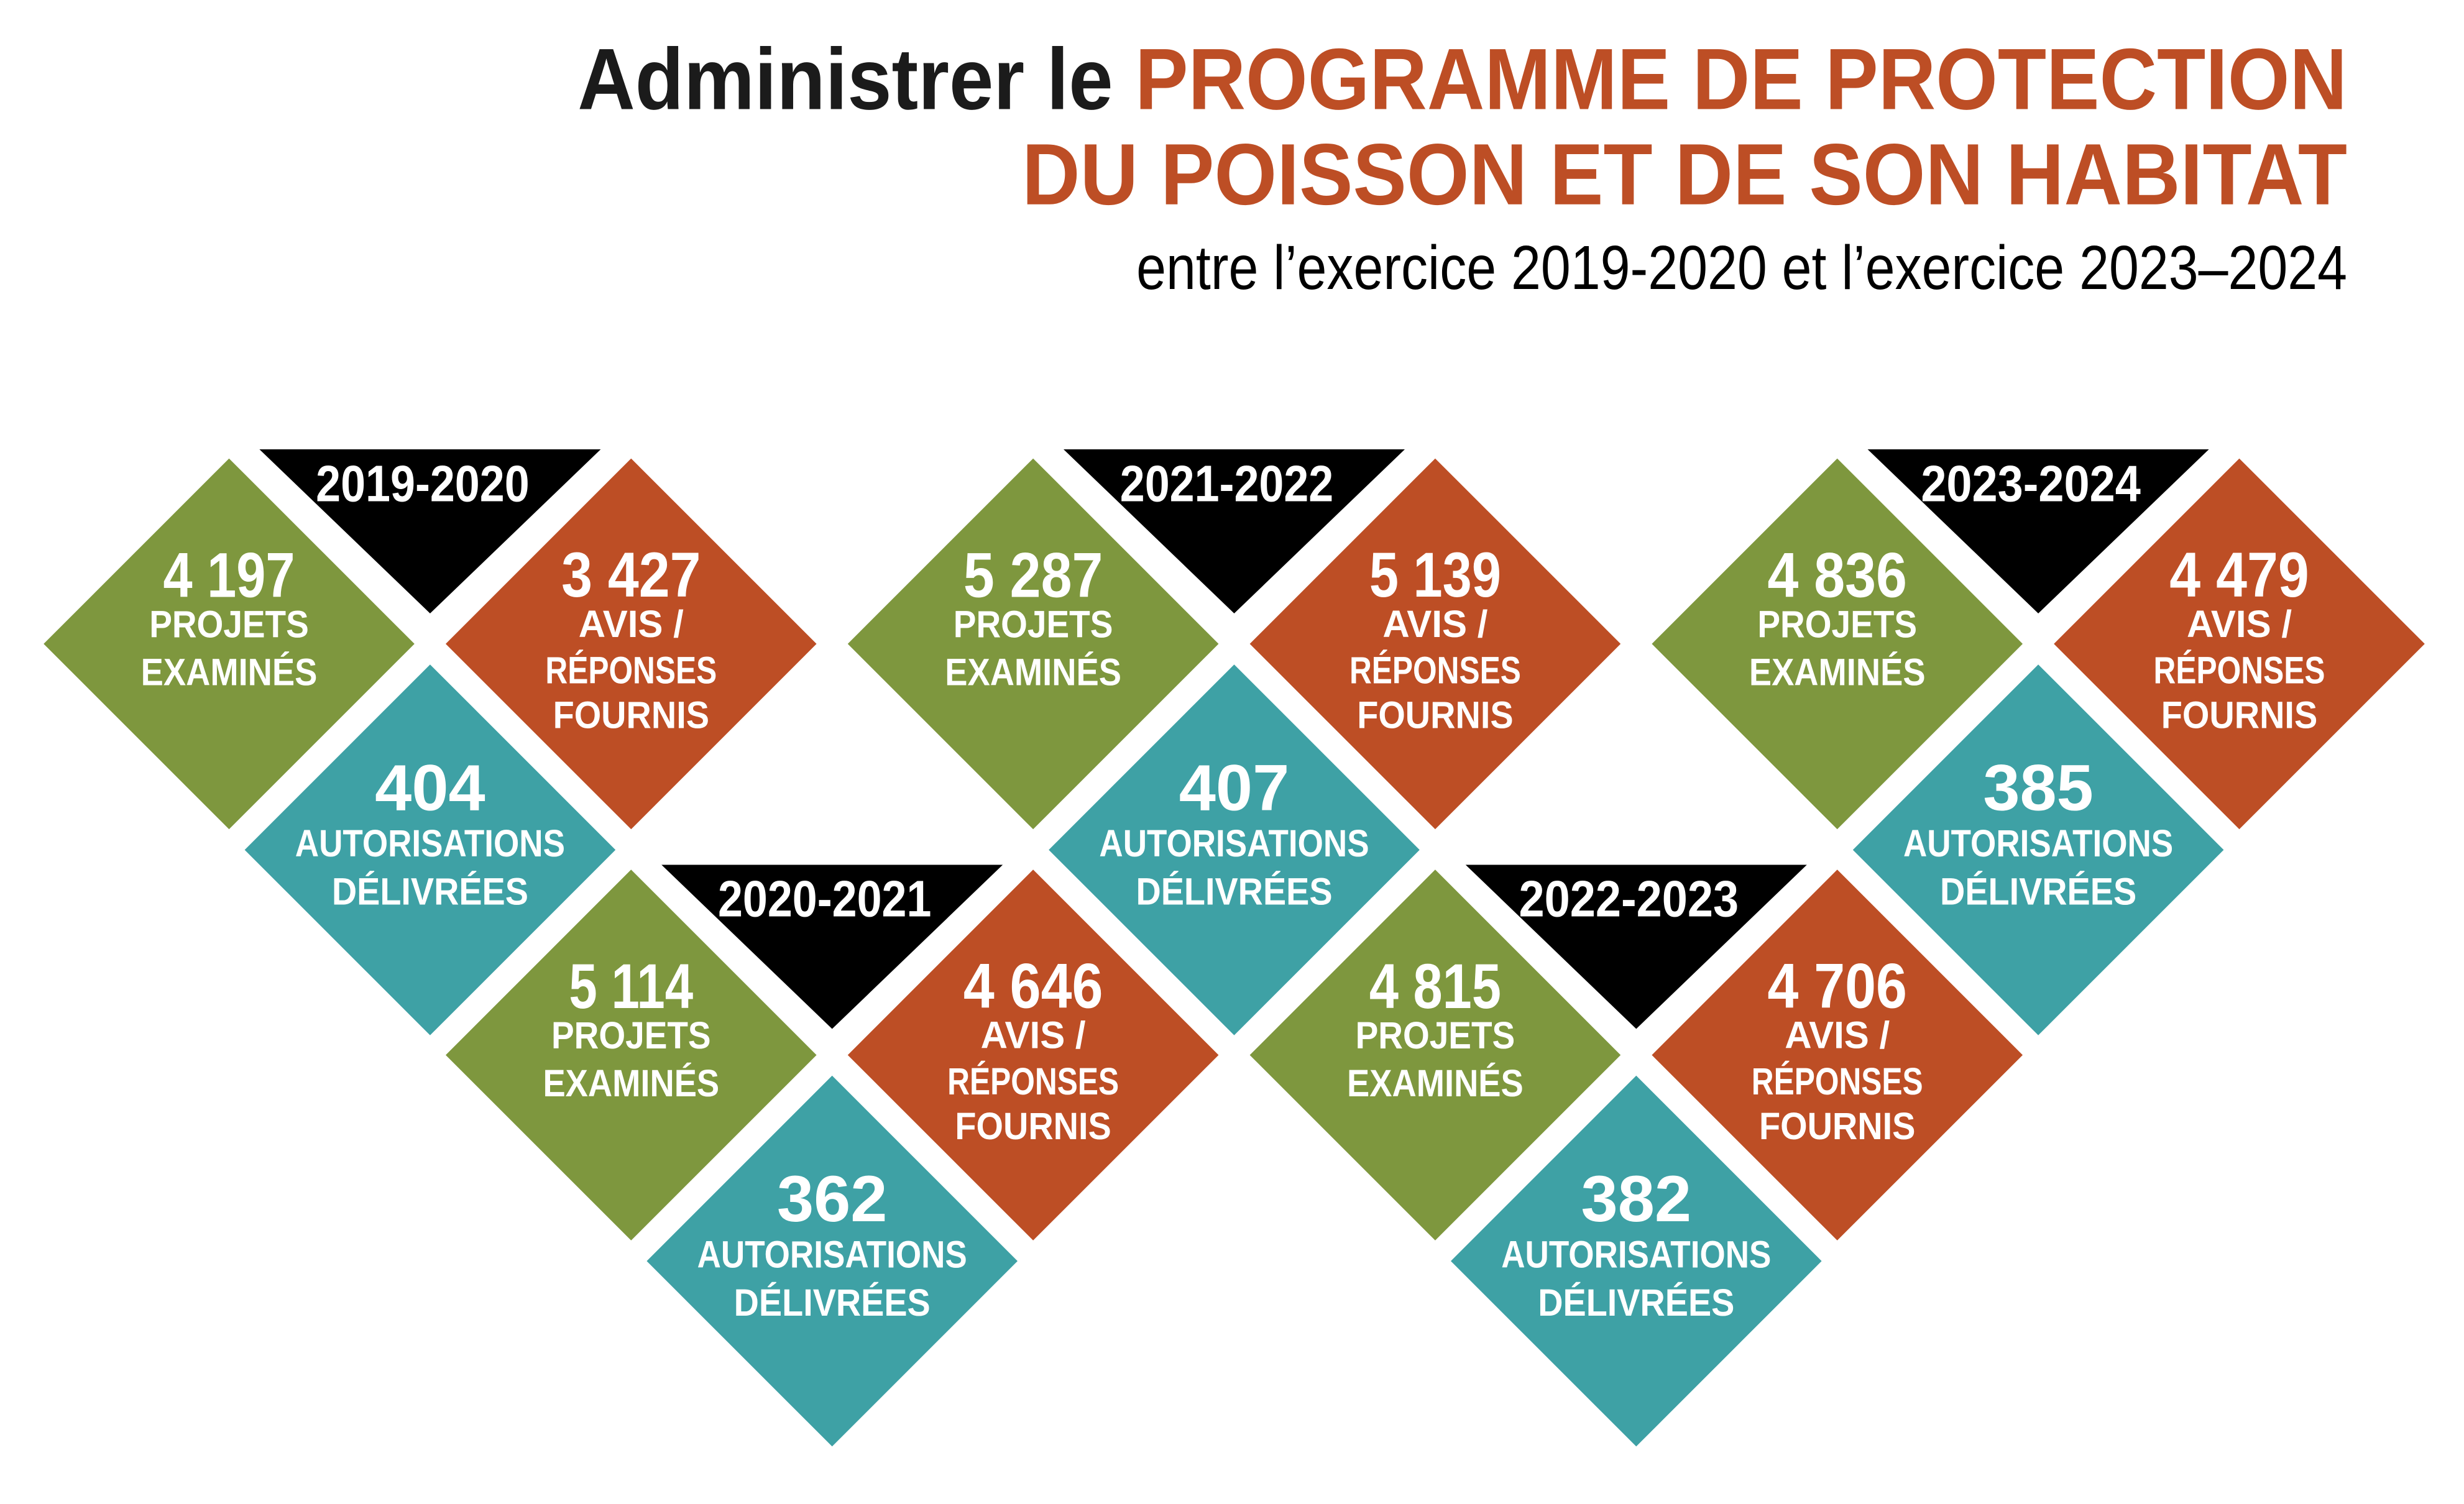 This screenshot has height=1504, width=2464. I want to click on svg-text: 4 836, so click(1837, 575).